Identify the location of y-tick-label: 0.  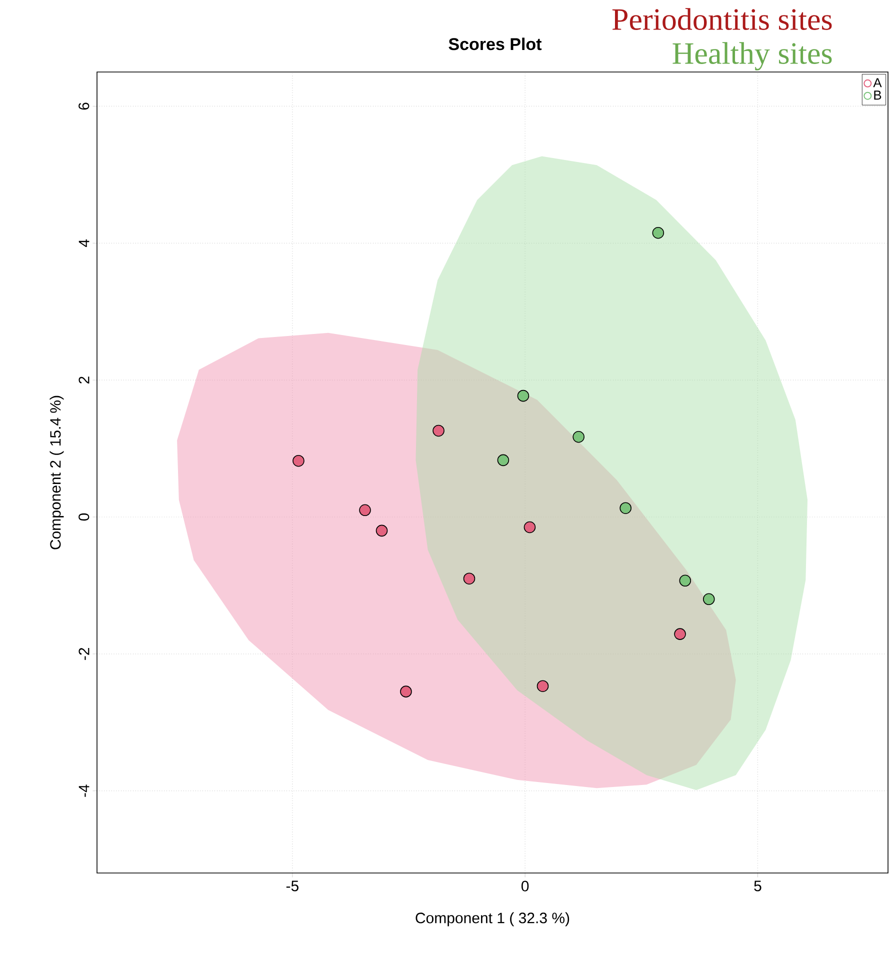
(84, 517).